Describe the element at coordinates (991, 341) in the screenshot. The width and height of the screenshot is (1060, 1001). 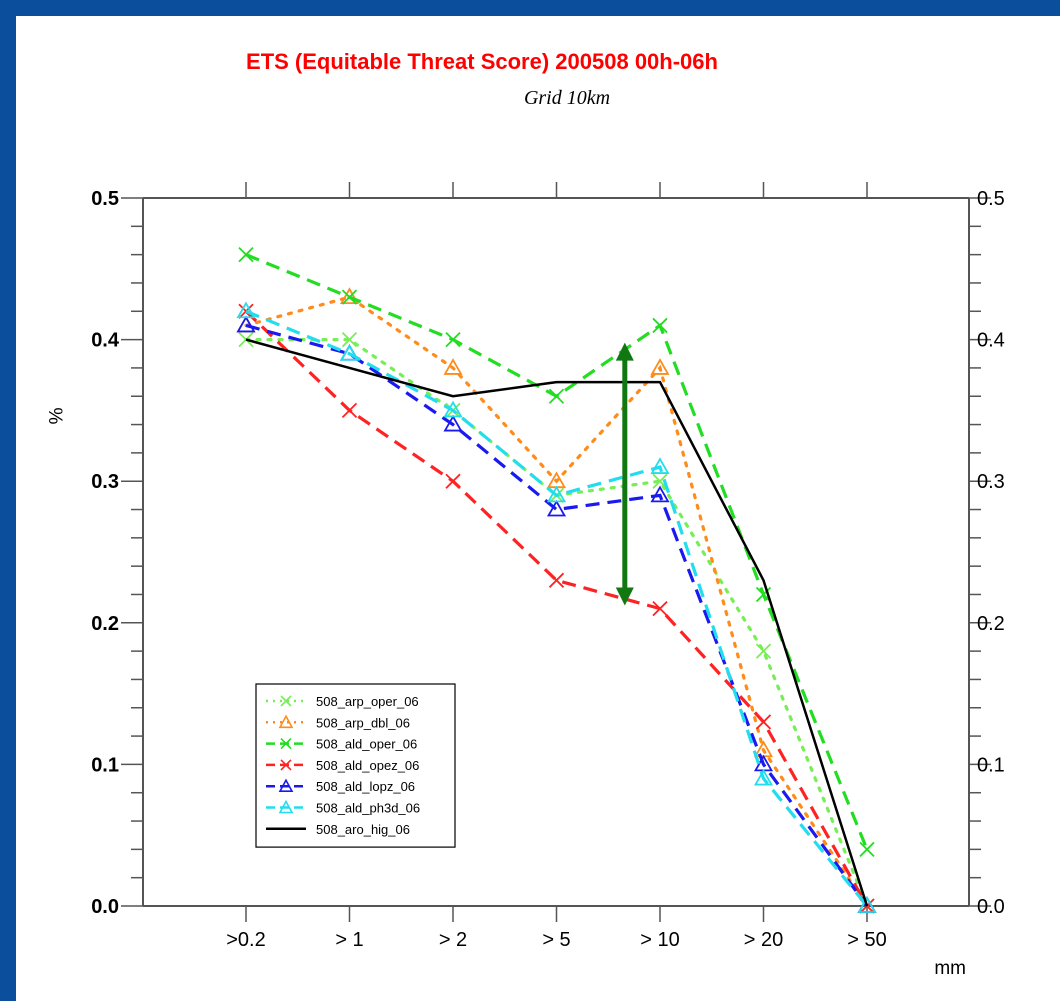
I see `y-tick-label-right: 0.4` at that location.